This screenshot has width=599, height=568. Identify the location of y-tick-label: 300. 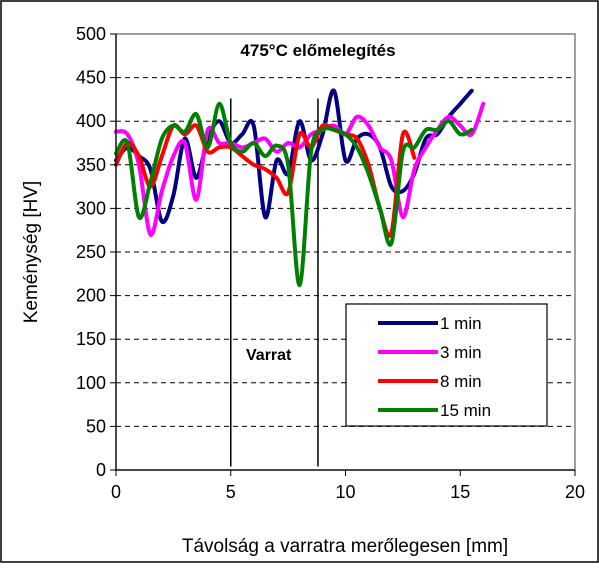
(91, 208).